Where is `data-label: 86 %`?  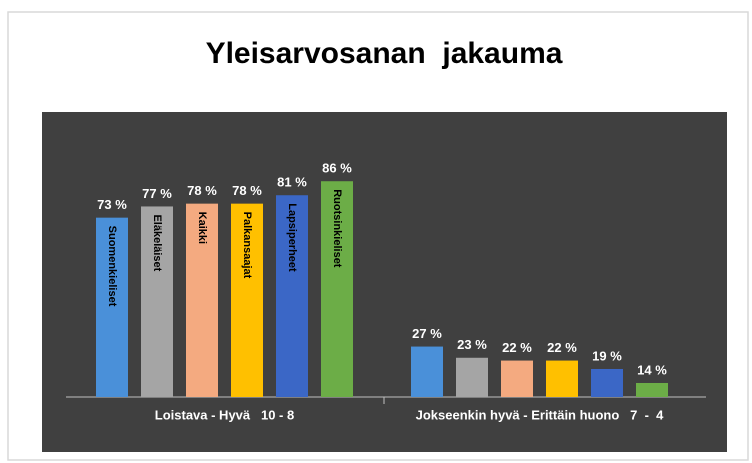 data-label: 86 % is located at coordinates (337, 168).